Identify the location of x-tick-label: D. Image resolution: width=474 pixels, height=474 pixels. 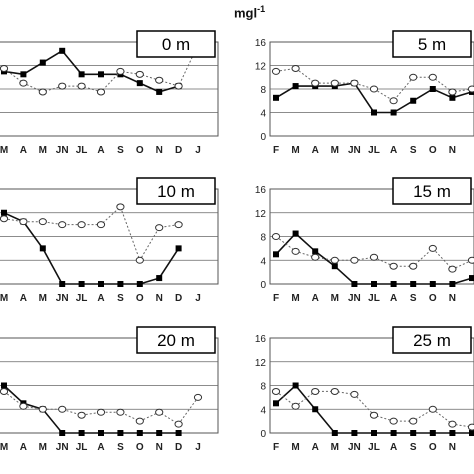
(178, 447).